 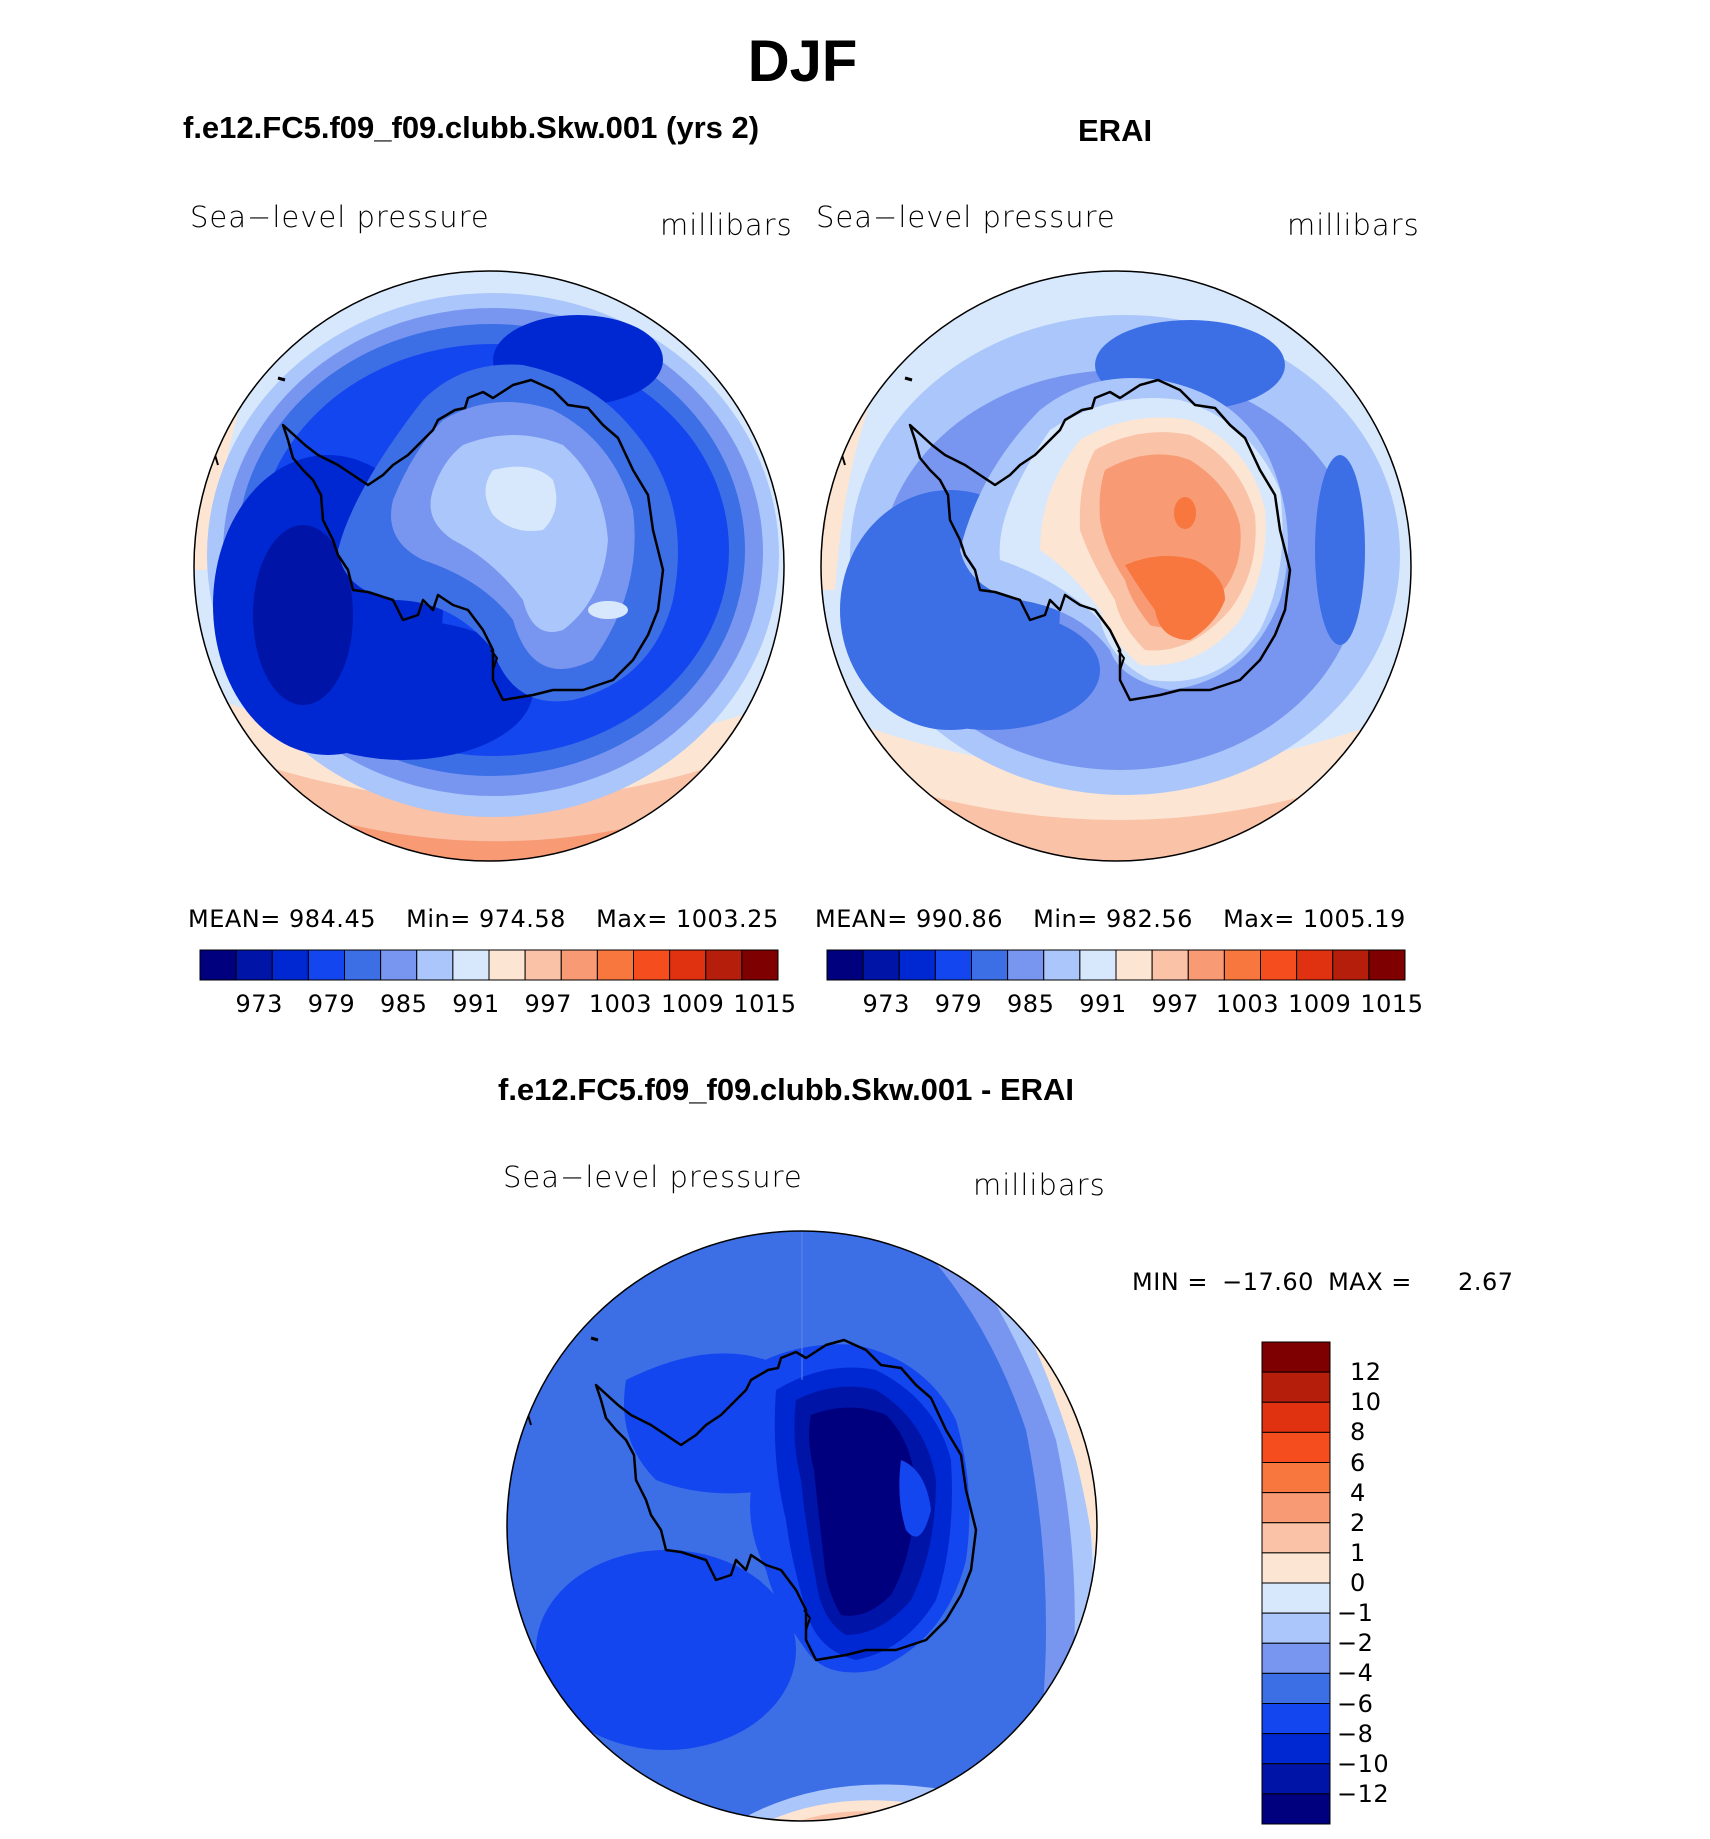 What do you see at coordinates (802, 1526) in the screenshot?
I see `panel3-map` at bounding box center [802, 1526].